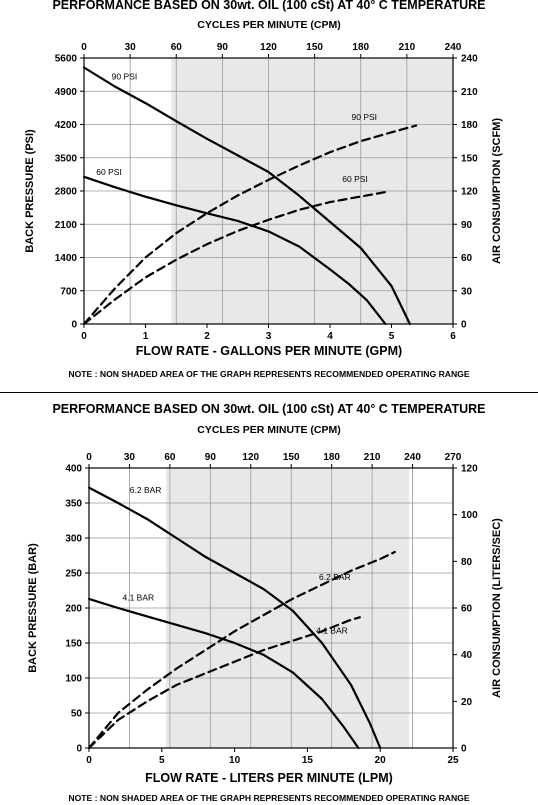  I want to click on y2-tick-label: 100, so click(469, 515).